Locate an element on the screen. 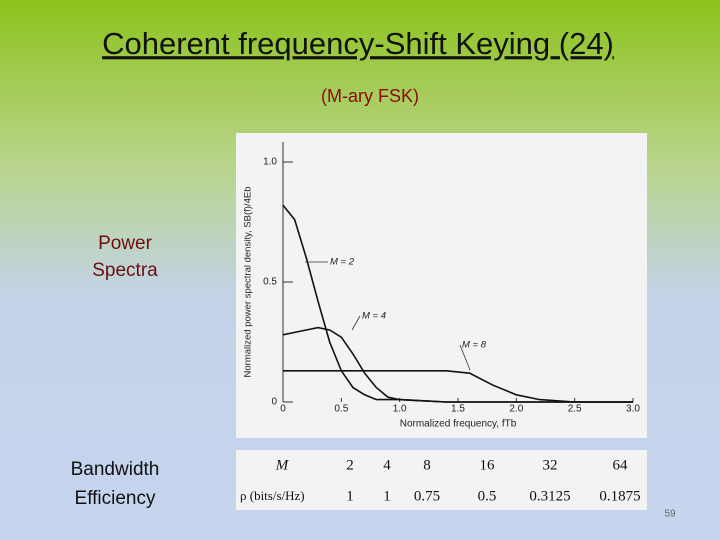  label-box: Power Spectra is located at coordinates (125, 257).